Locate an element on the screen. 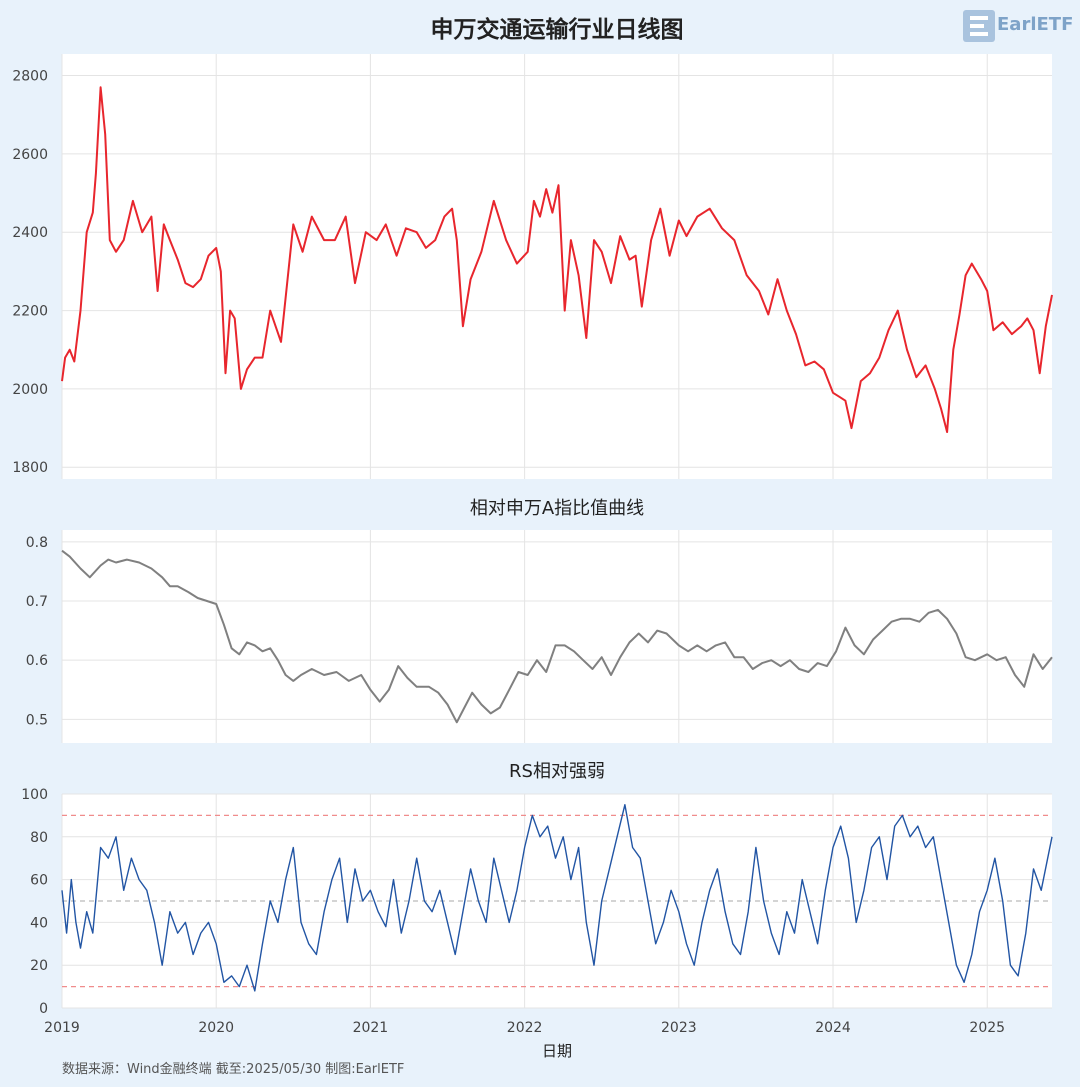 Image resolution: width=1080 pixels, height=1087 pixels. x-tick-label: 2019 is located at coordinates (62, 1028).